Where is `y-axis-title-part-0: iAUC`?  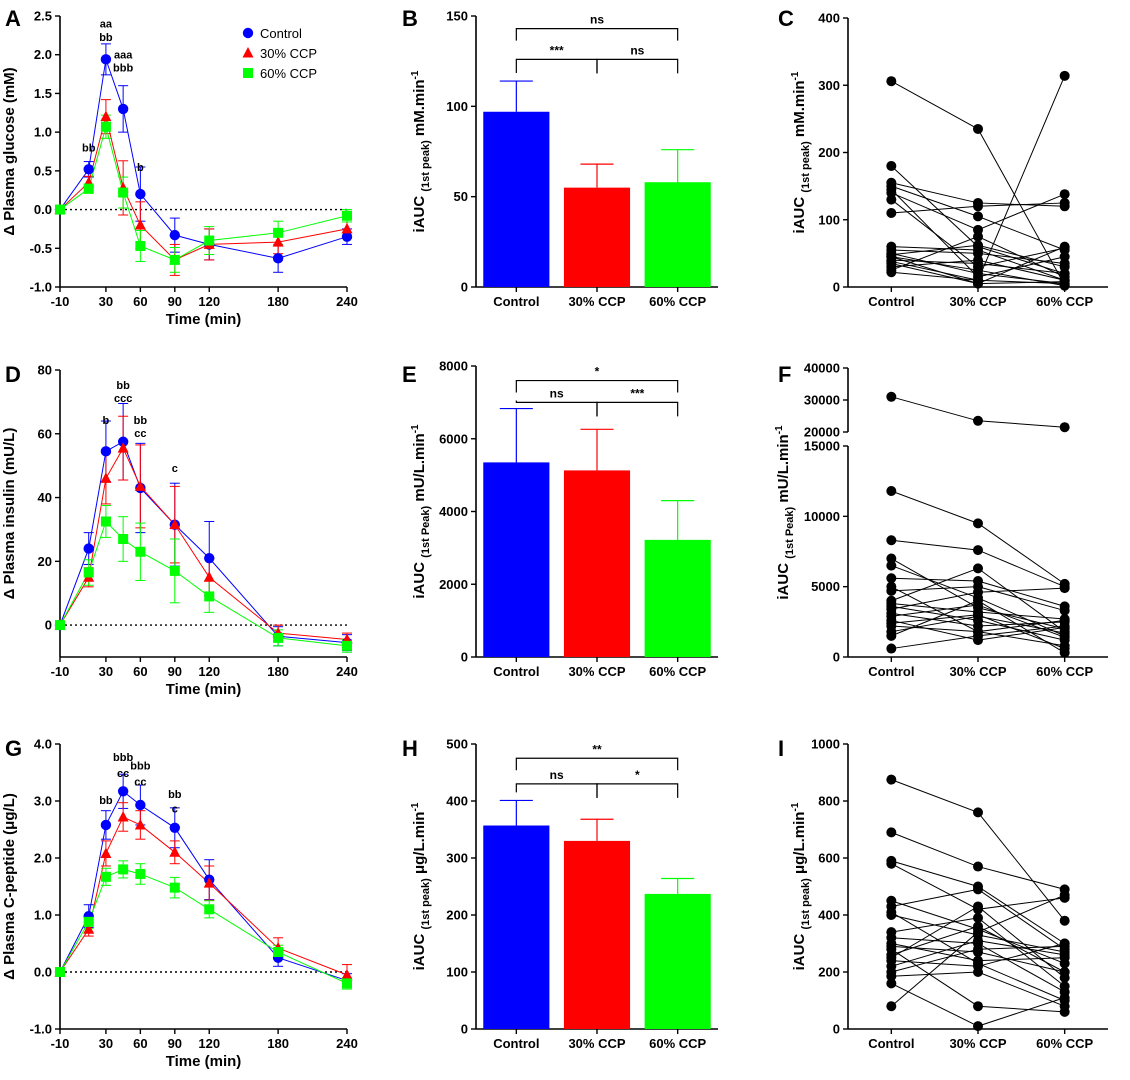
y-axis-title-part-0: iAUC is located at coordinates (783, 579).